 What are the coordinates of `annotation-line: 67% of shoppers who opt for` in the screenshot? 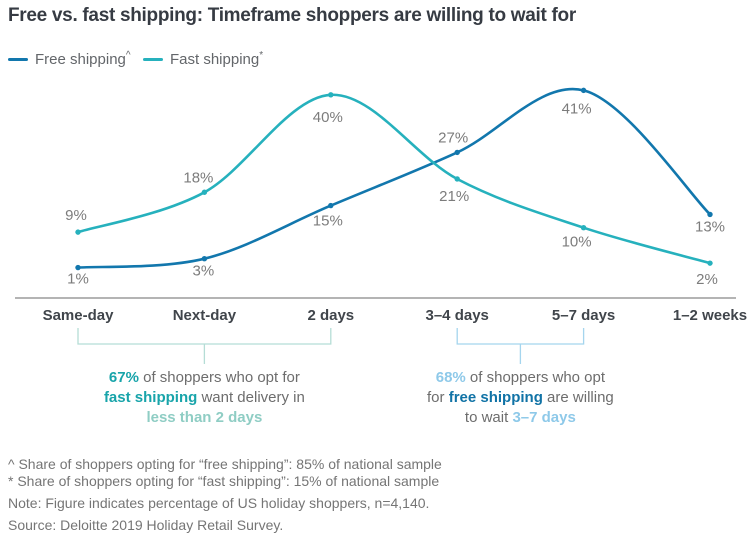 It's located at (204, 378).